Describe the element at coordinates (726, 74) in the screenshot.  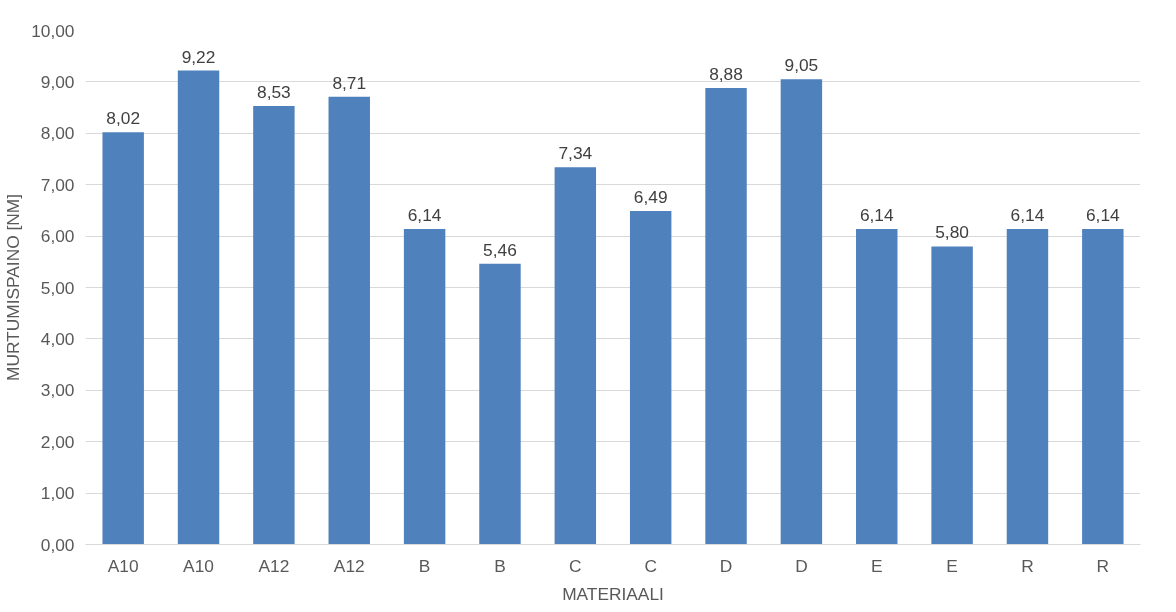
I see `data-label: 8,88` at that location.